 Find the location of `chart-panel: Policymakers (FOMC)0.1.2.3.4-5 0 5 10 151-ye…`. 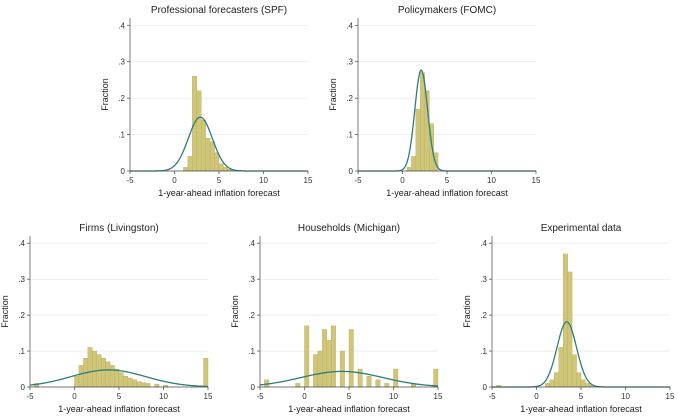

chart-panel: Policymakers (FOMC)0.1.2.3.4-5 0 5 10 151-ye… is located at coordinates (434, 101).